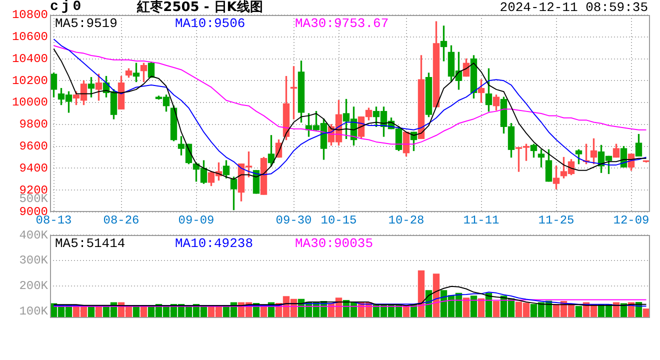  I want to click on x-tick-label: 11-11, so click(481, 220).